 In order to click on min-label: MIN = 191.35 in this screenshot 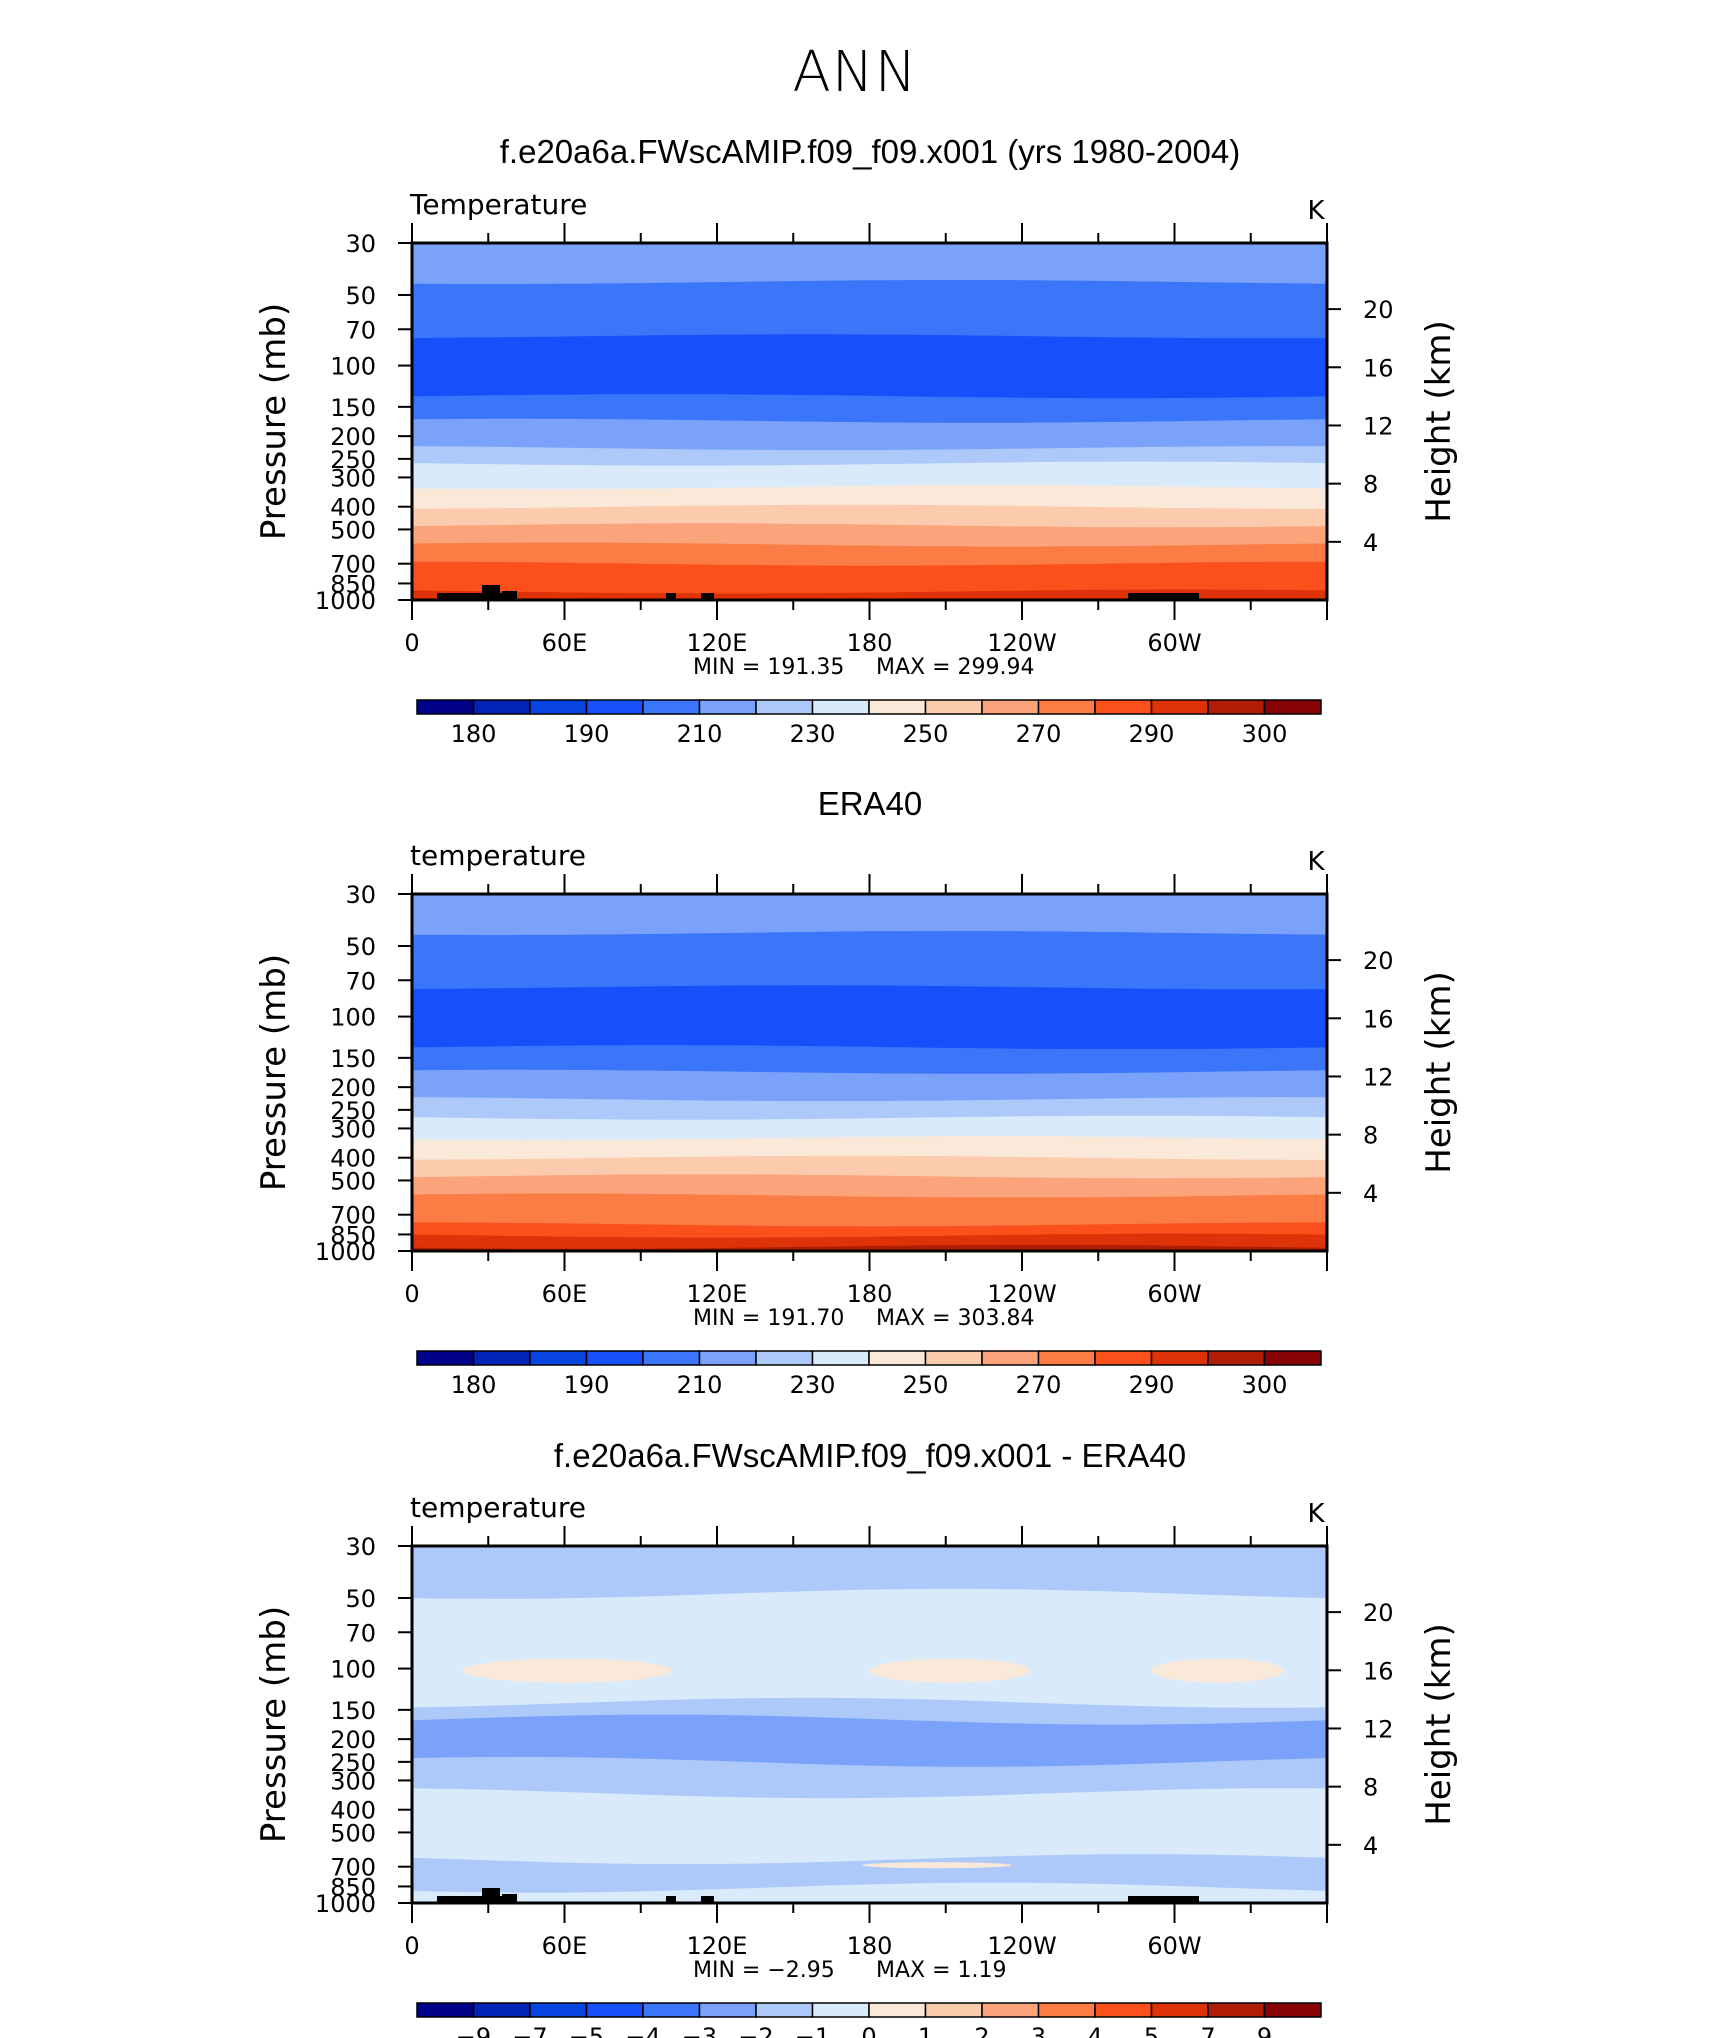, I will do `click(768, 667)`.